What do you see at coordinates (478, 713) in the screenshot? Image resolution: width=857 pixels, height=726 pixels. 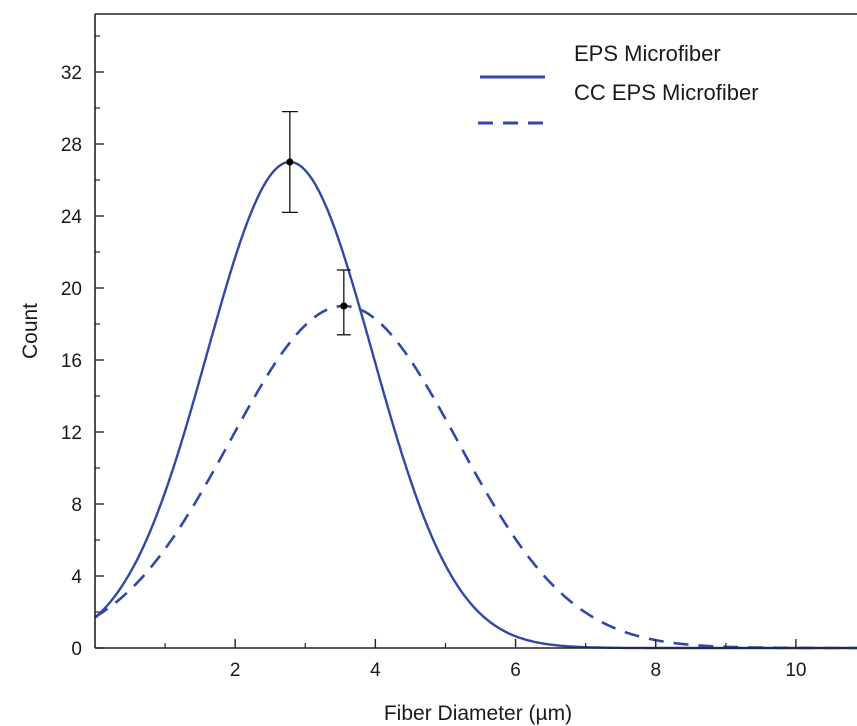 I see `x-axis-title: Fiber Diameter (µm)` at bounding box center [478, 713].